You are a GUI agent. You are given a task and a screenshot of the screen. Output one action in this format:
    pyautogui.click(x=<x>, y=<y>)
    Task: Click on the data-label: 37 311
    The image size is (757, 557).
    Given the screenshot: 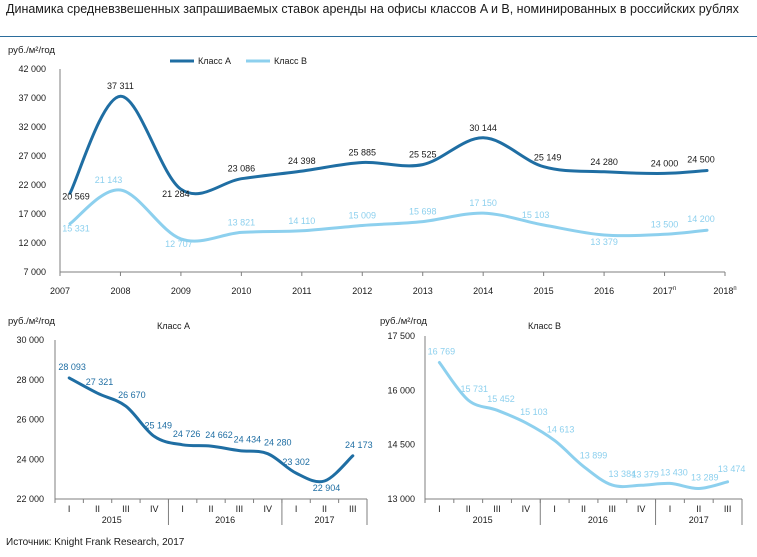 What is the action you would take?
    pyautogui.click(x=120, y=86)
    